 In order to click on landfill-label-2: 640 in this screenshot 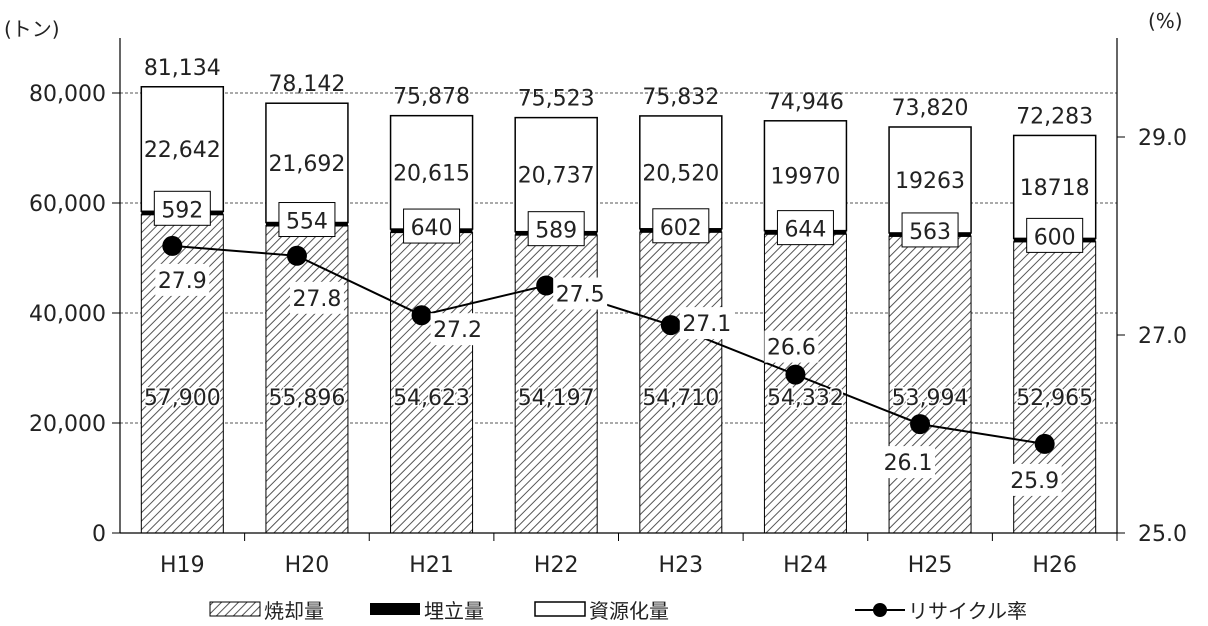, I will do `click(432, 228)`.